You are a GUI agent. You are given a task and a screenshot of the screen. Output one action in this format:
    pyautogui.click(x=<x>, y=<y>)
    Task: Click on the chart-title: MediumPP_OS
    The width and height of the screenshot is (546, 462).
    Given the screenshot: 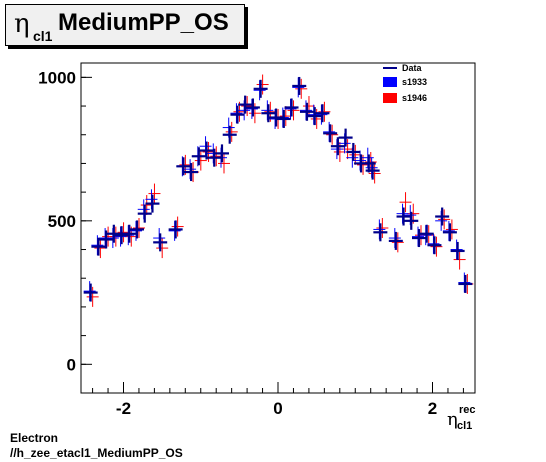 What is the action you would take?
    pyautogui.click(x=143, y=22)
    